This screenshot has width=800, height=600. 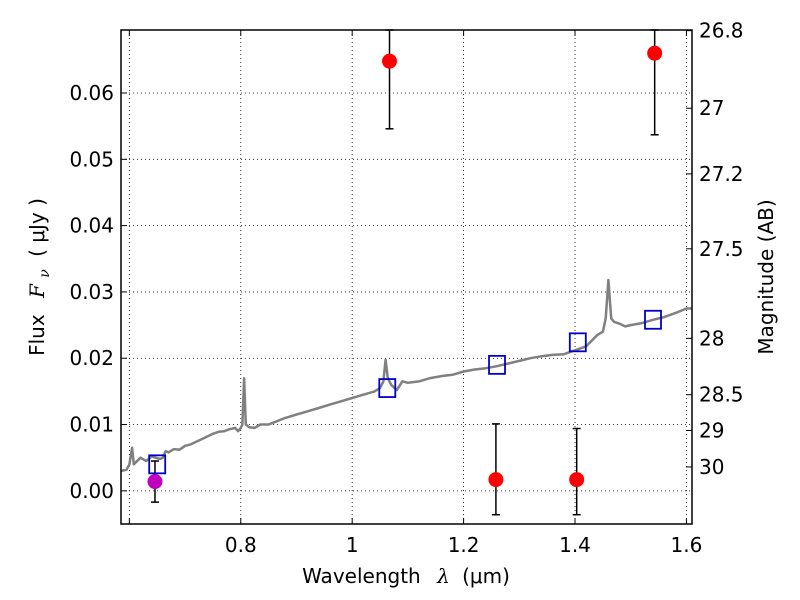 What do you see at coordinates (711, 431) in the screenshot?
I see `y2-tick-label: 29` at bounding box center [711, 431].